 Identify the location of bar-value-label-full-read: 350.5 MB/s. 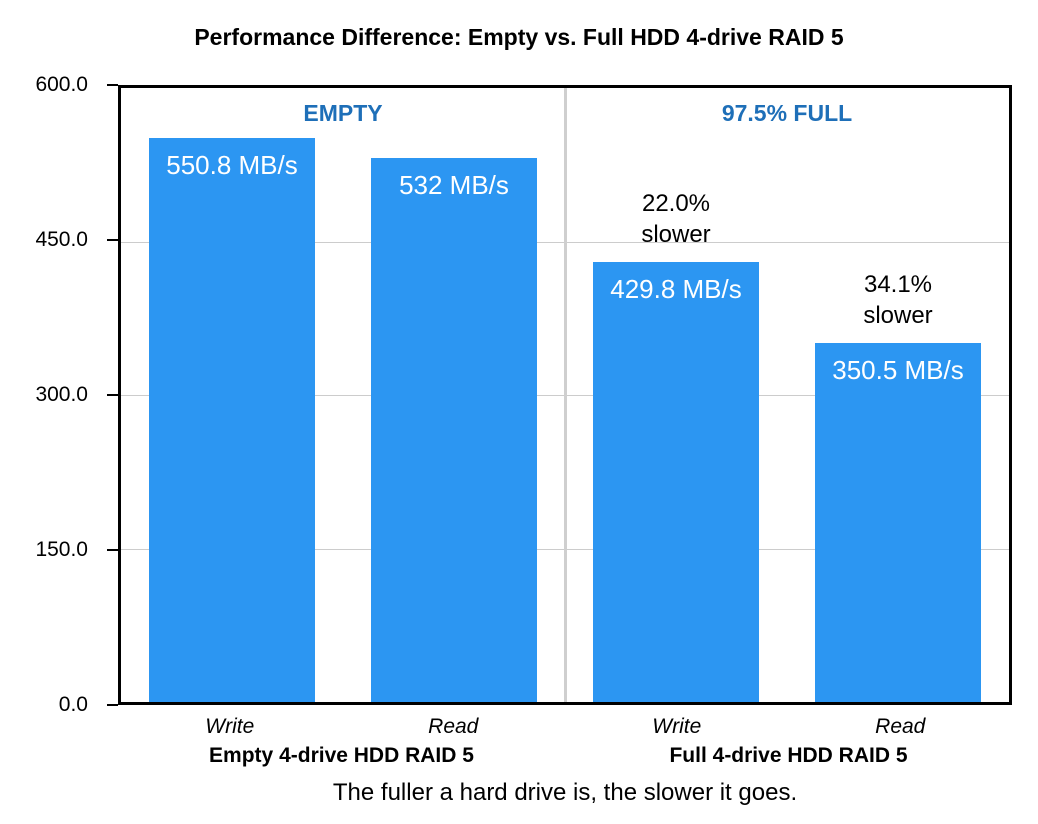
(898, 370).